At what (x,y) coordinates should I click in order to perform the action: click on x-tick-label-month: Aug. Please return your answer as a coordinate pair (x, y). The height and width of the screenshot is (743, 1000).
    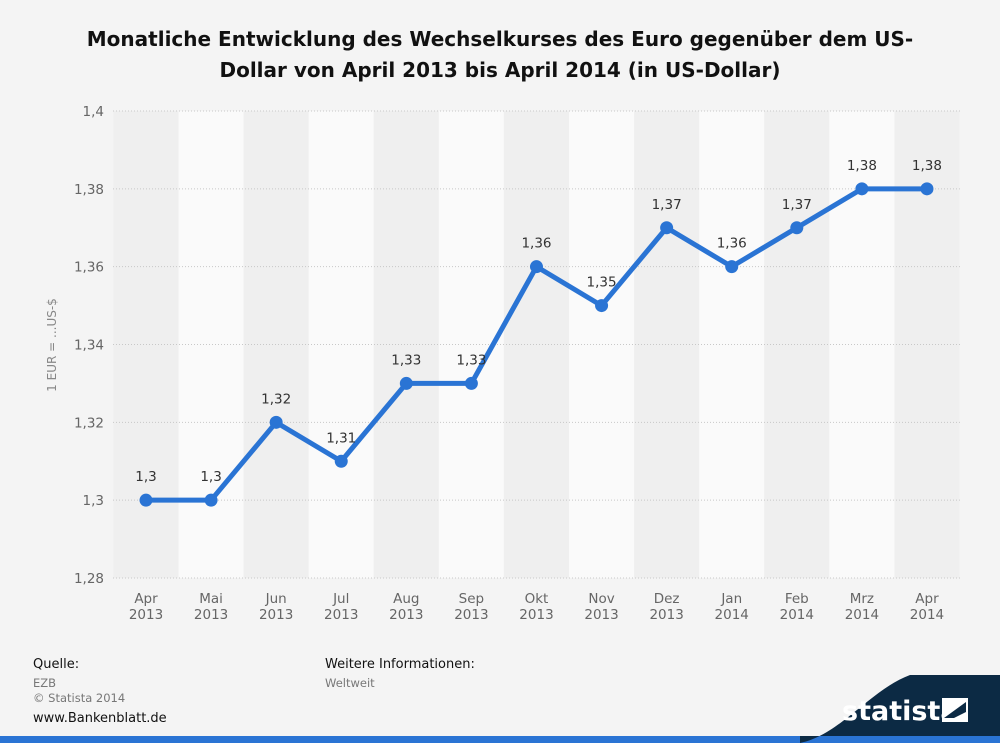
    Looking at the image, I should click on (406, 599).